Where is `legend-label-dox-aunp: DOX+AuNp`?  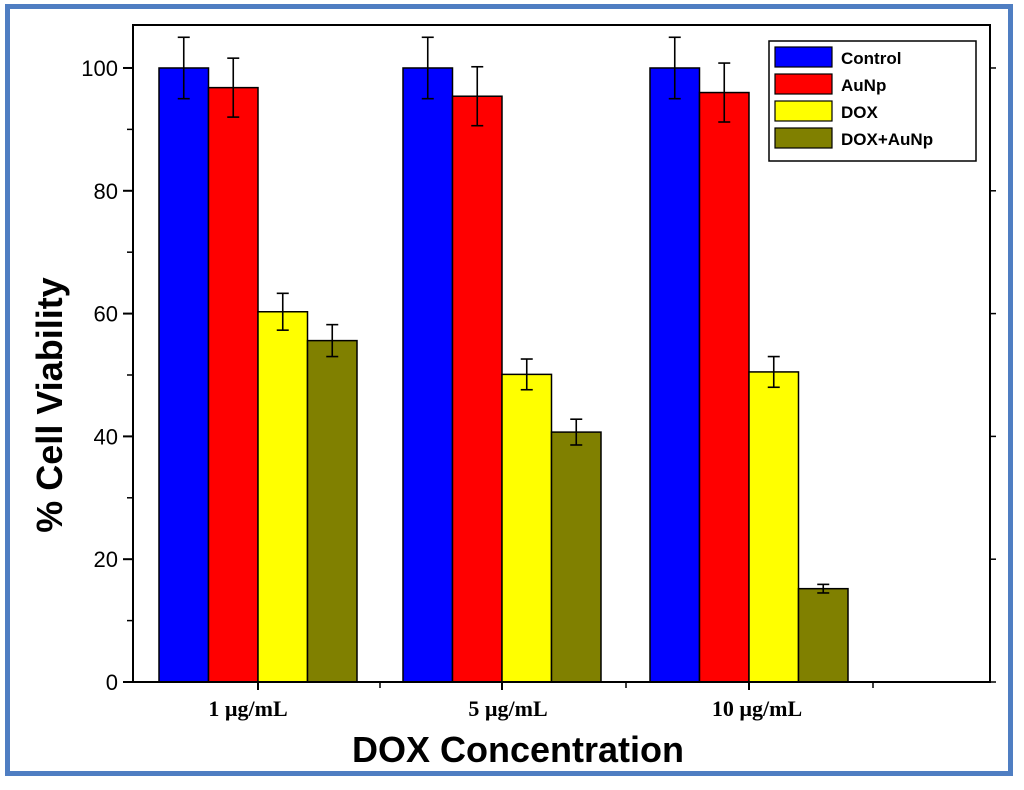 legend-label-dox-aunp: DOX+AuNp is located at coordinates (887, 139).